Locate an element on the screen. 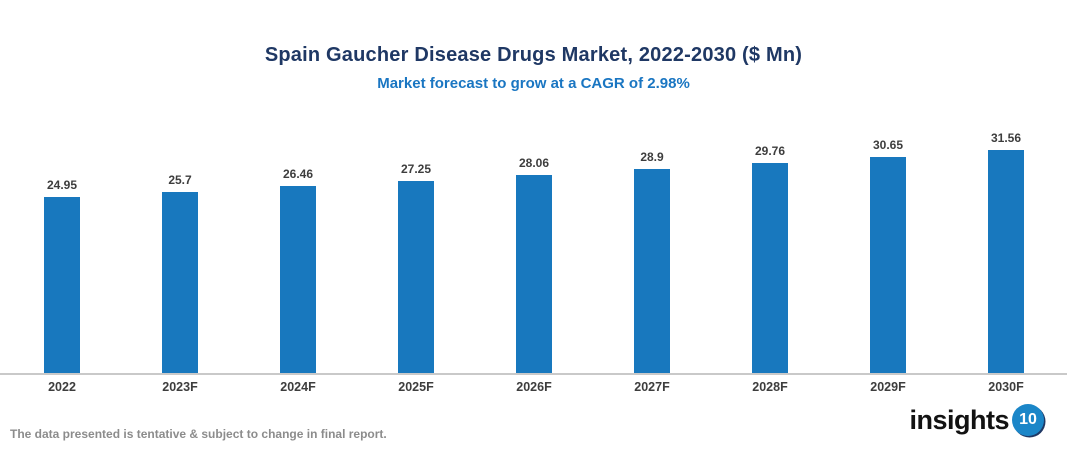  x-axis-label: 2026F is located at coordinates (534, 387).